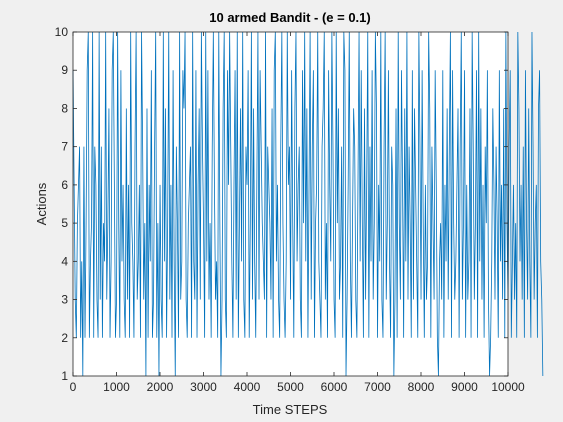  I want to click on x-tick-label: 5000, so click(290, 387).